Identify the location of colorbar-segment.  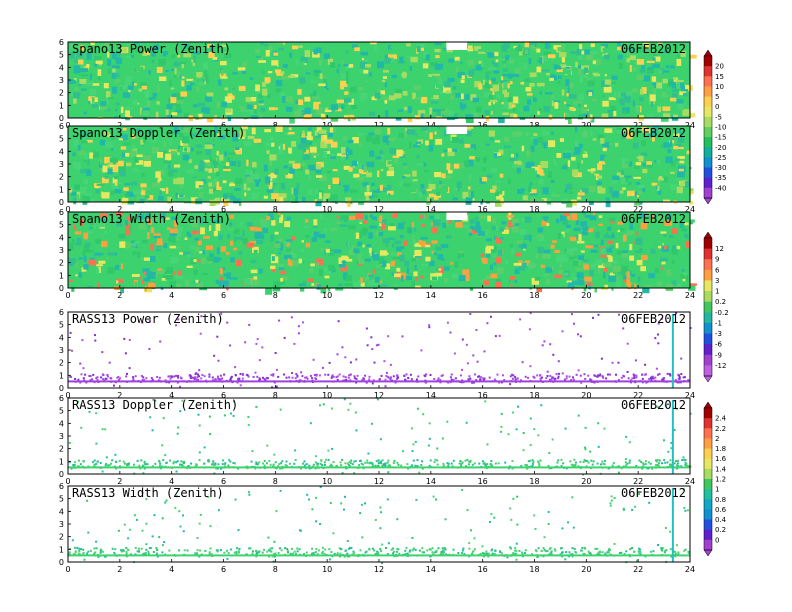
(708, 515).